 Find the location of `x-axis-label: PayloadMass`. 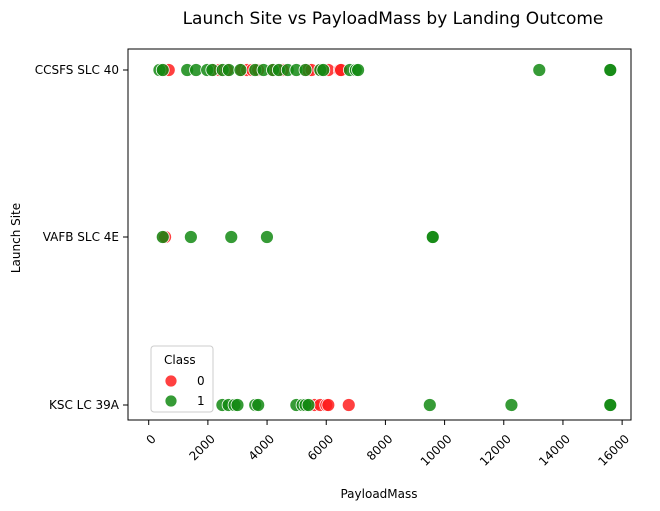

x-axis-label: PayloadMass is located at coordinates (378, 494).